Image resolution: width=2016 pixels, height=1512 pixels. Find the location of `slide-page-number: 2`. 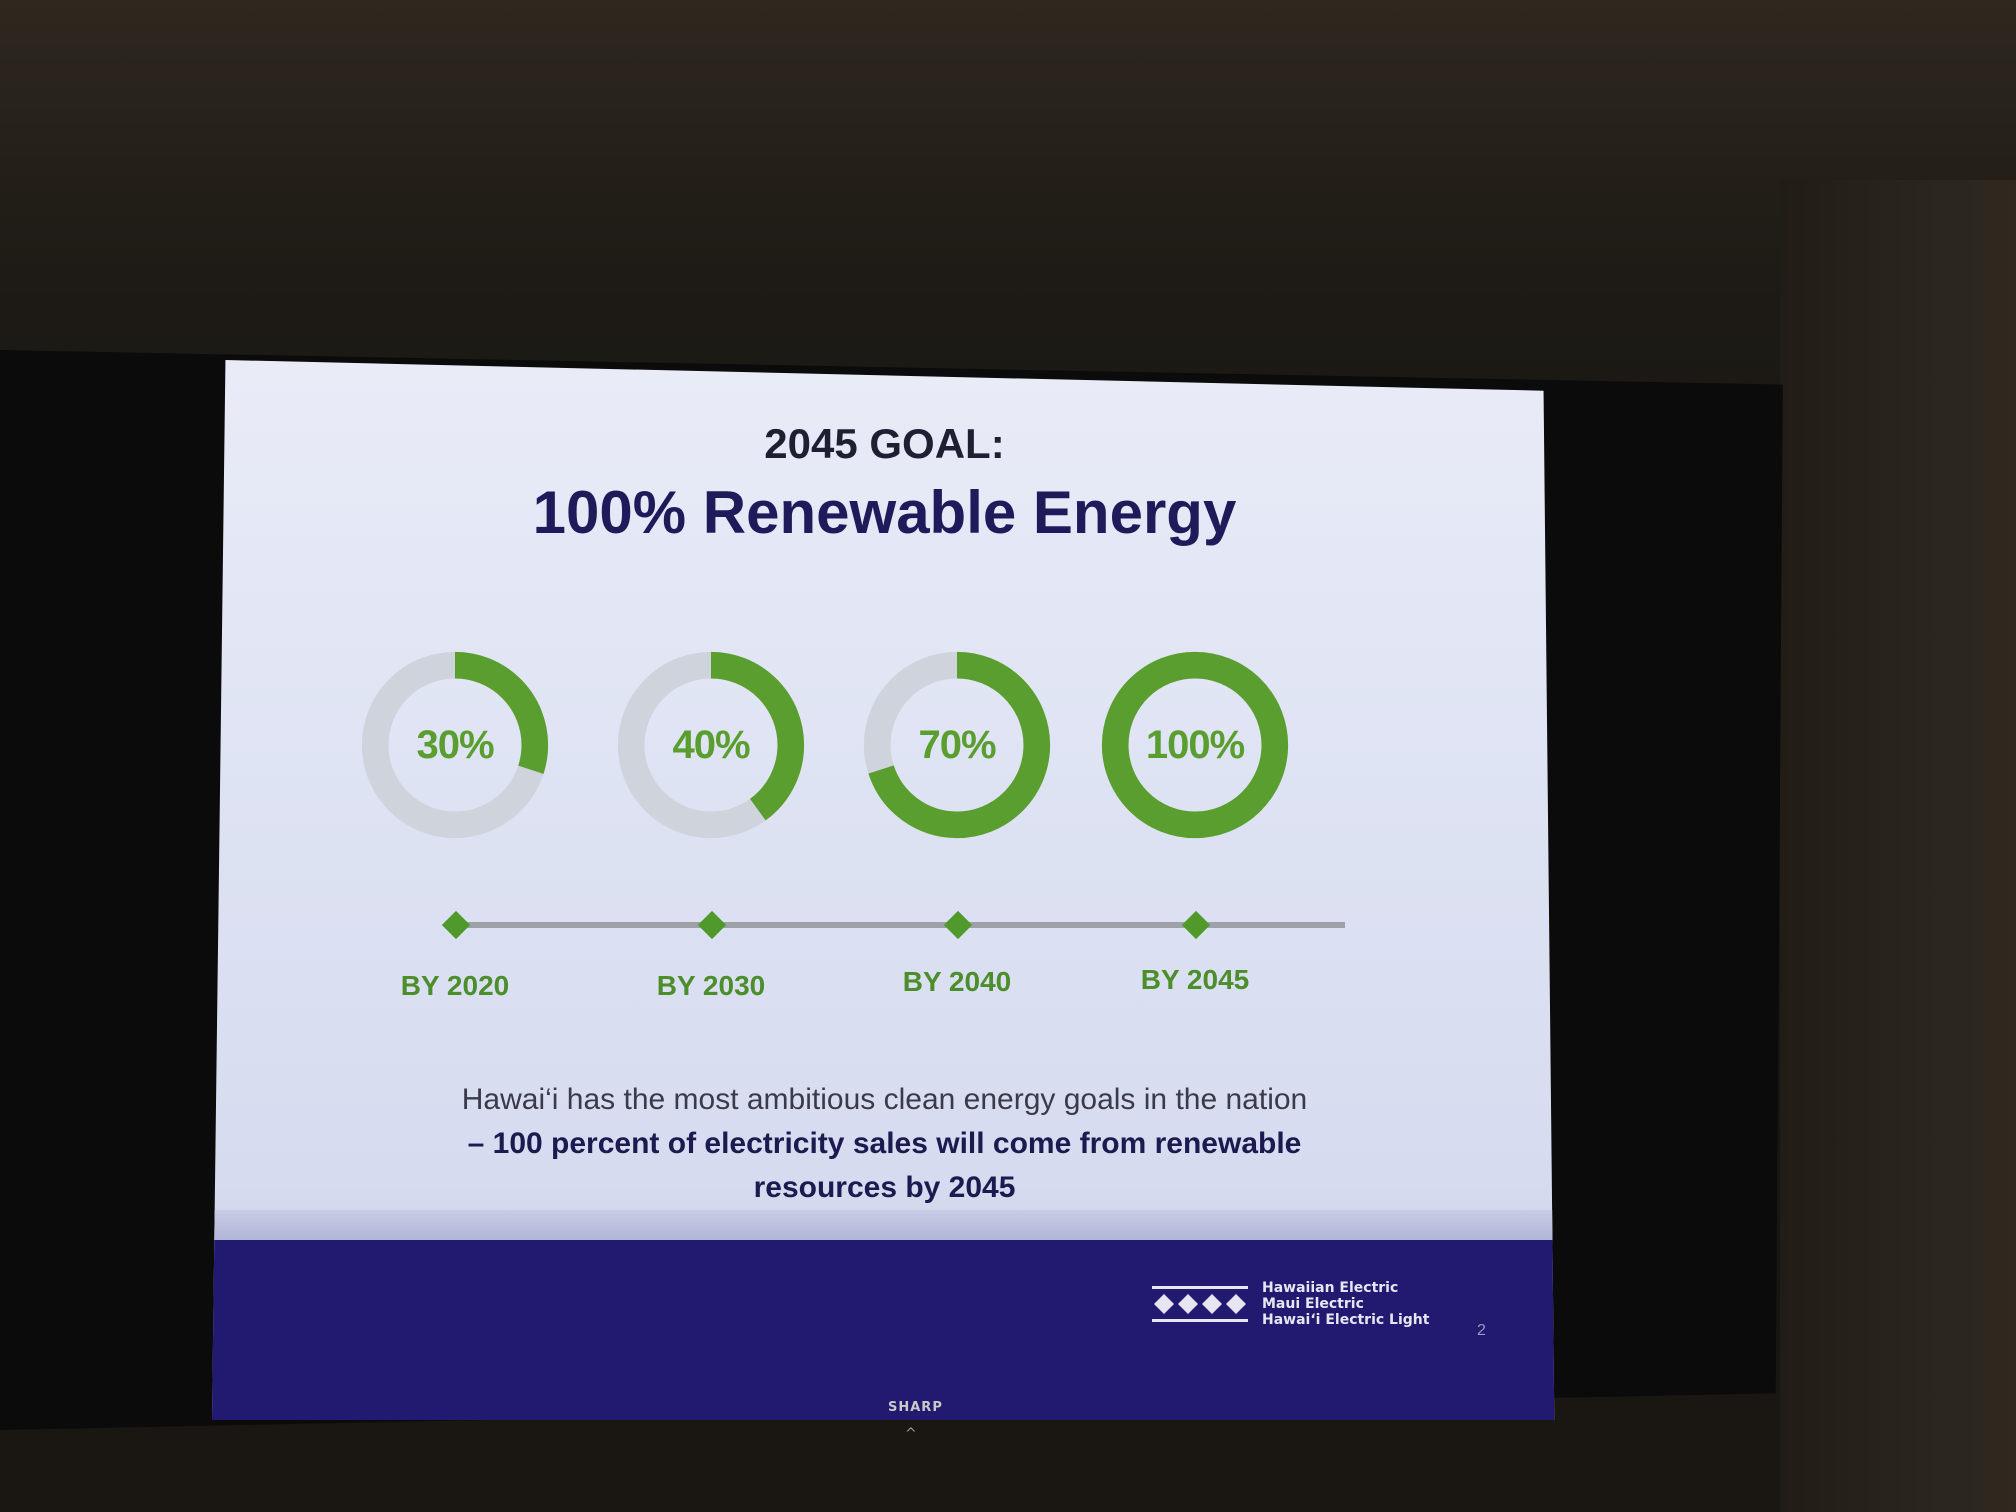

slide-page-number: 2 is located at coordinates (1481, 1330).